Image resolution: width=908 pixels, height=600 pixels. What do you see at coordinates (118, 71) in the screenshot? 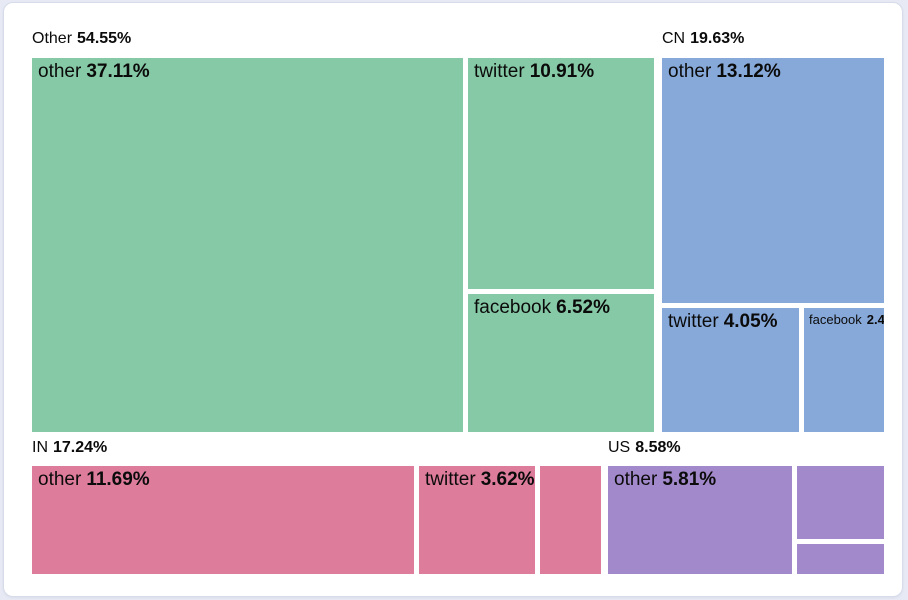
I see `cell-value: 37.11%` at bounding box center [118, 71].